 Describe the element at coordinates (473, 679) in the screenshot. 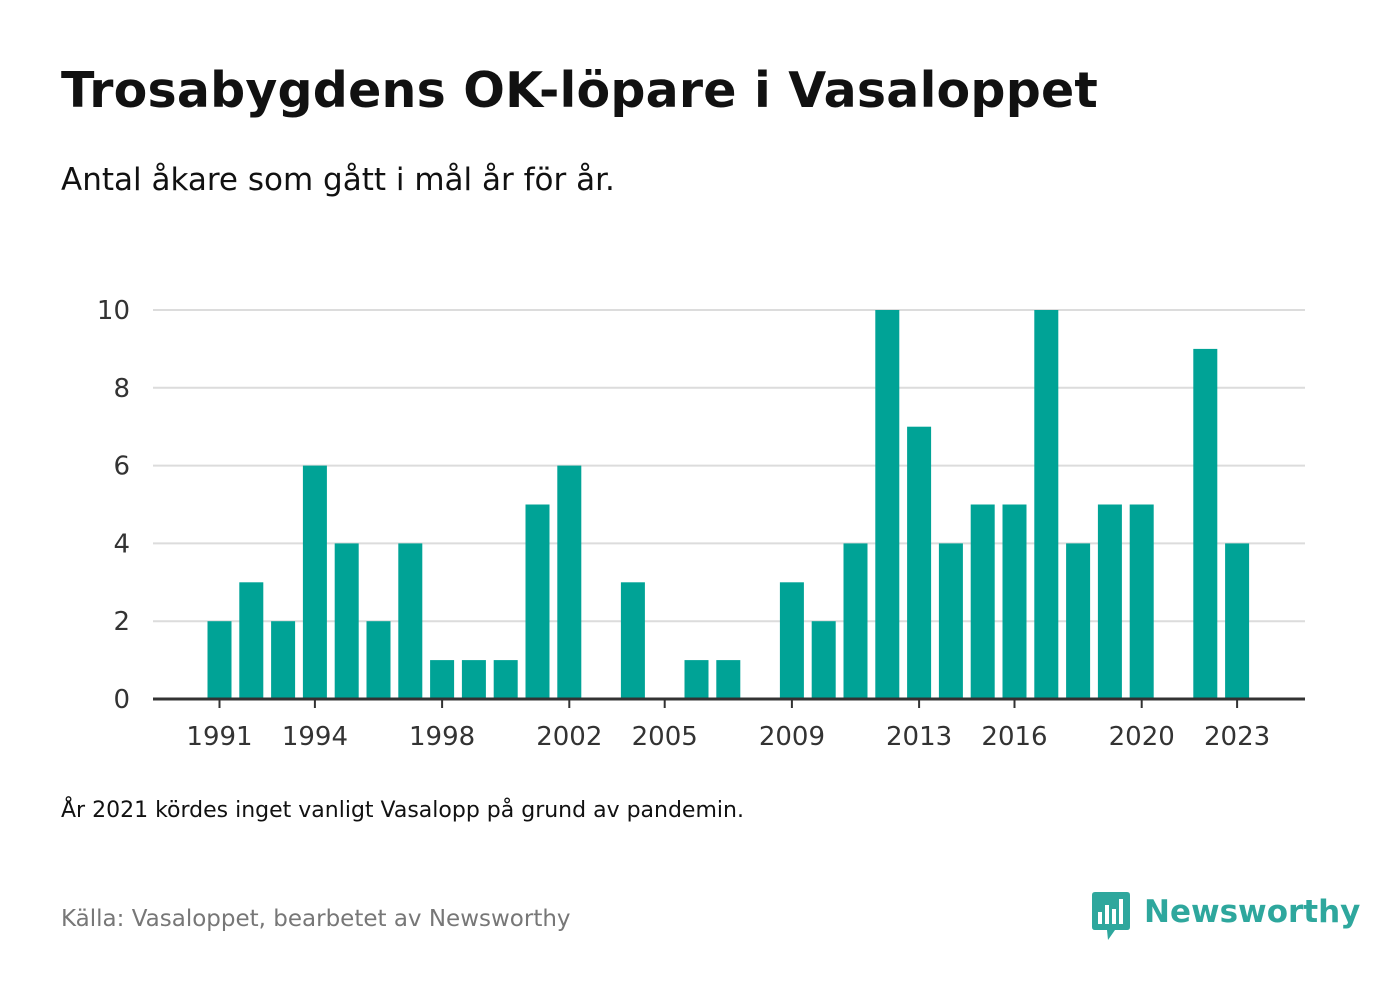

I see `bar-1999` at that location.